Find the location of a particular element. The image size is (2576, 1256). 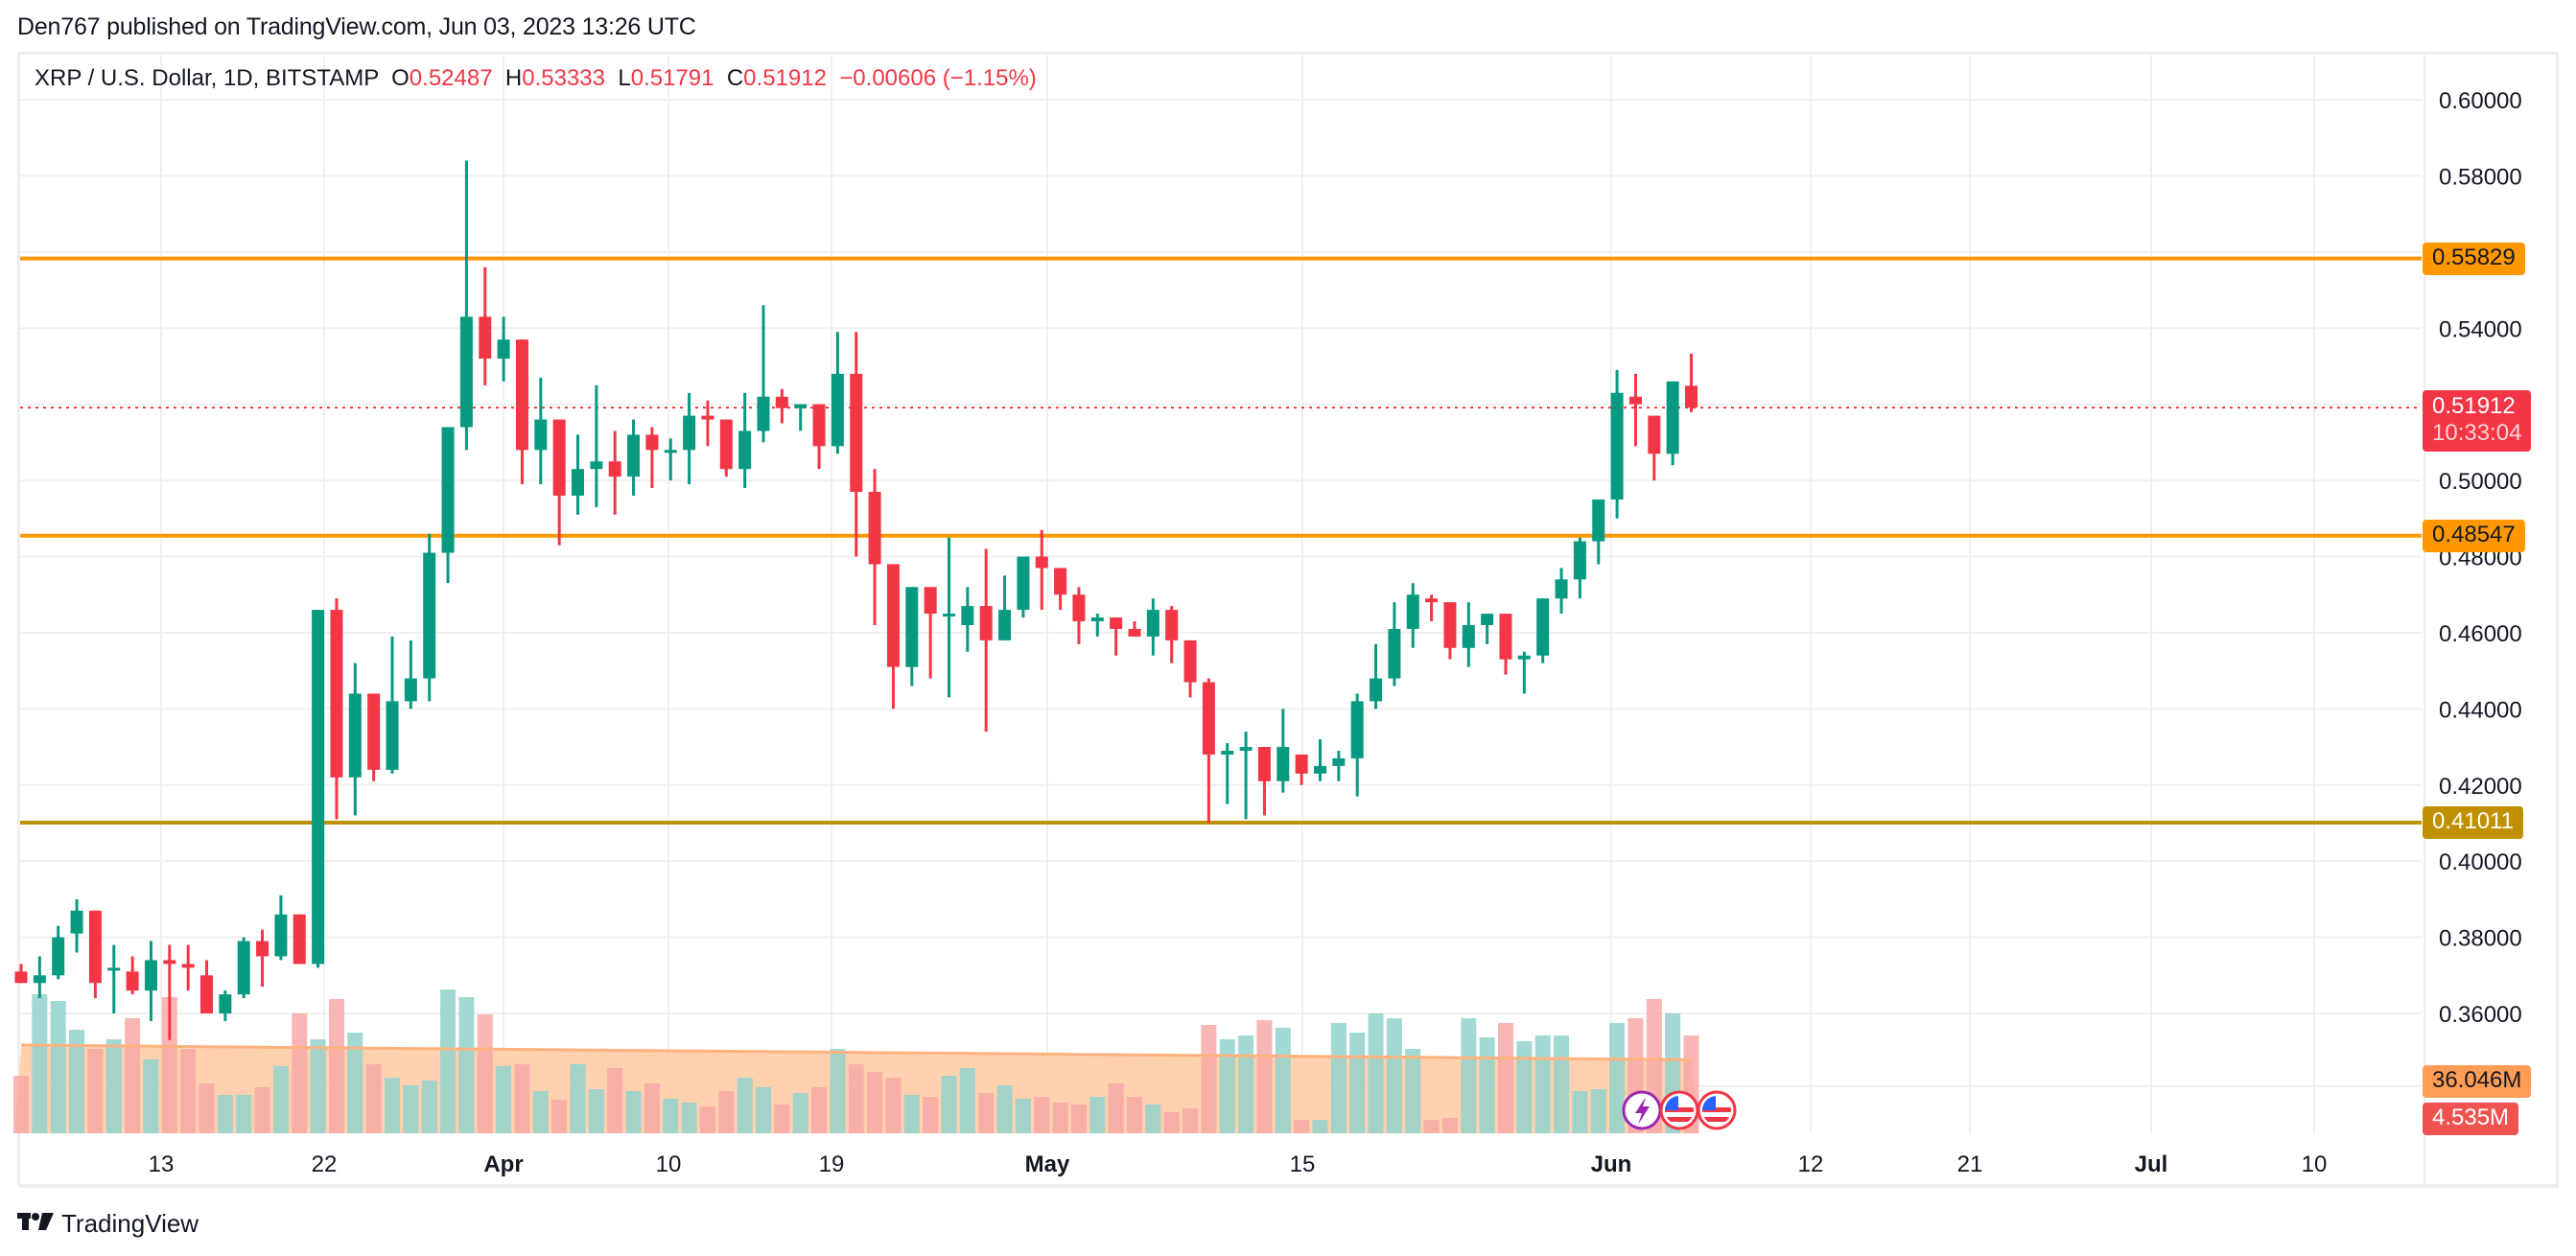

volume-badge: 4.535M is located at coordinates (2471, 1119).